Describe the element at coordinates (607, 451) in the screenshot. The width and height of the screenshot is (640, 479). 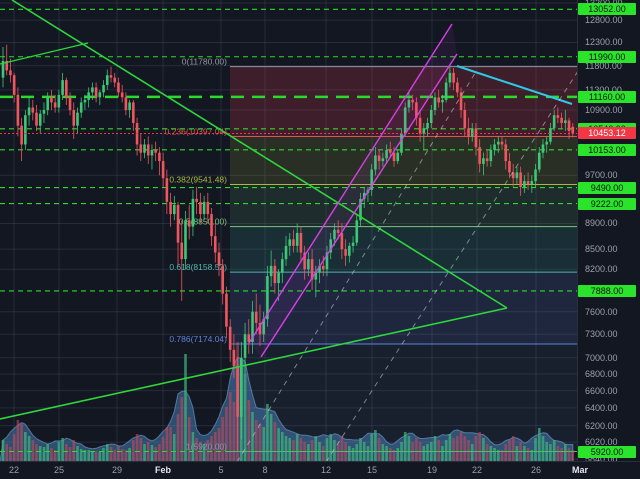
I see `alert-price-tag: 5920.00` at that location.